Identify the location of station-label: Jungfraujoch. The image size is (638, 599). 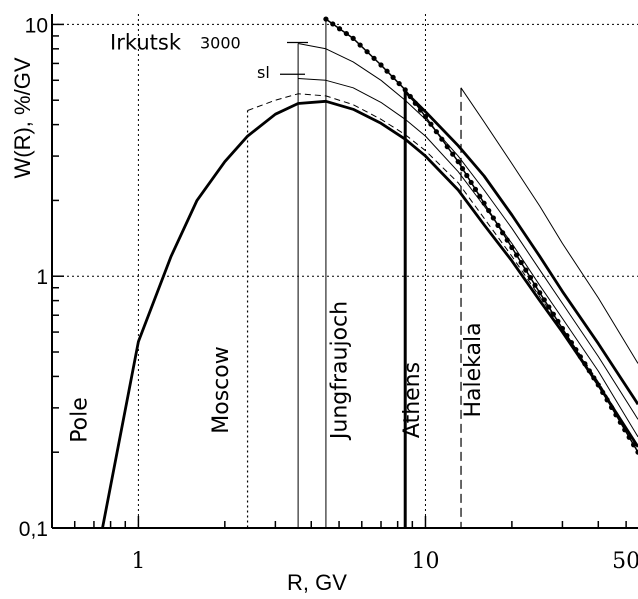
(339, 371).